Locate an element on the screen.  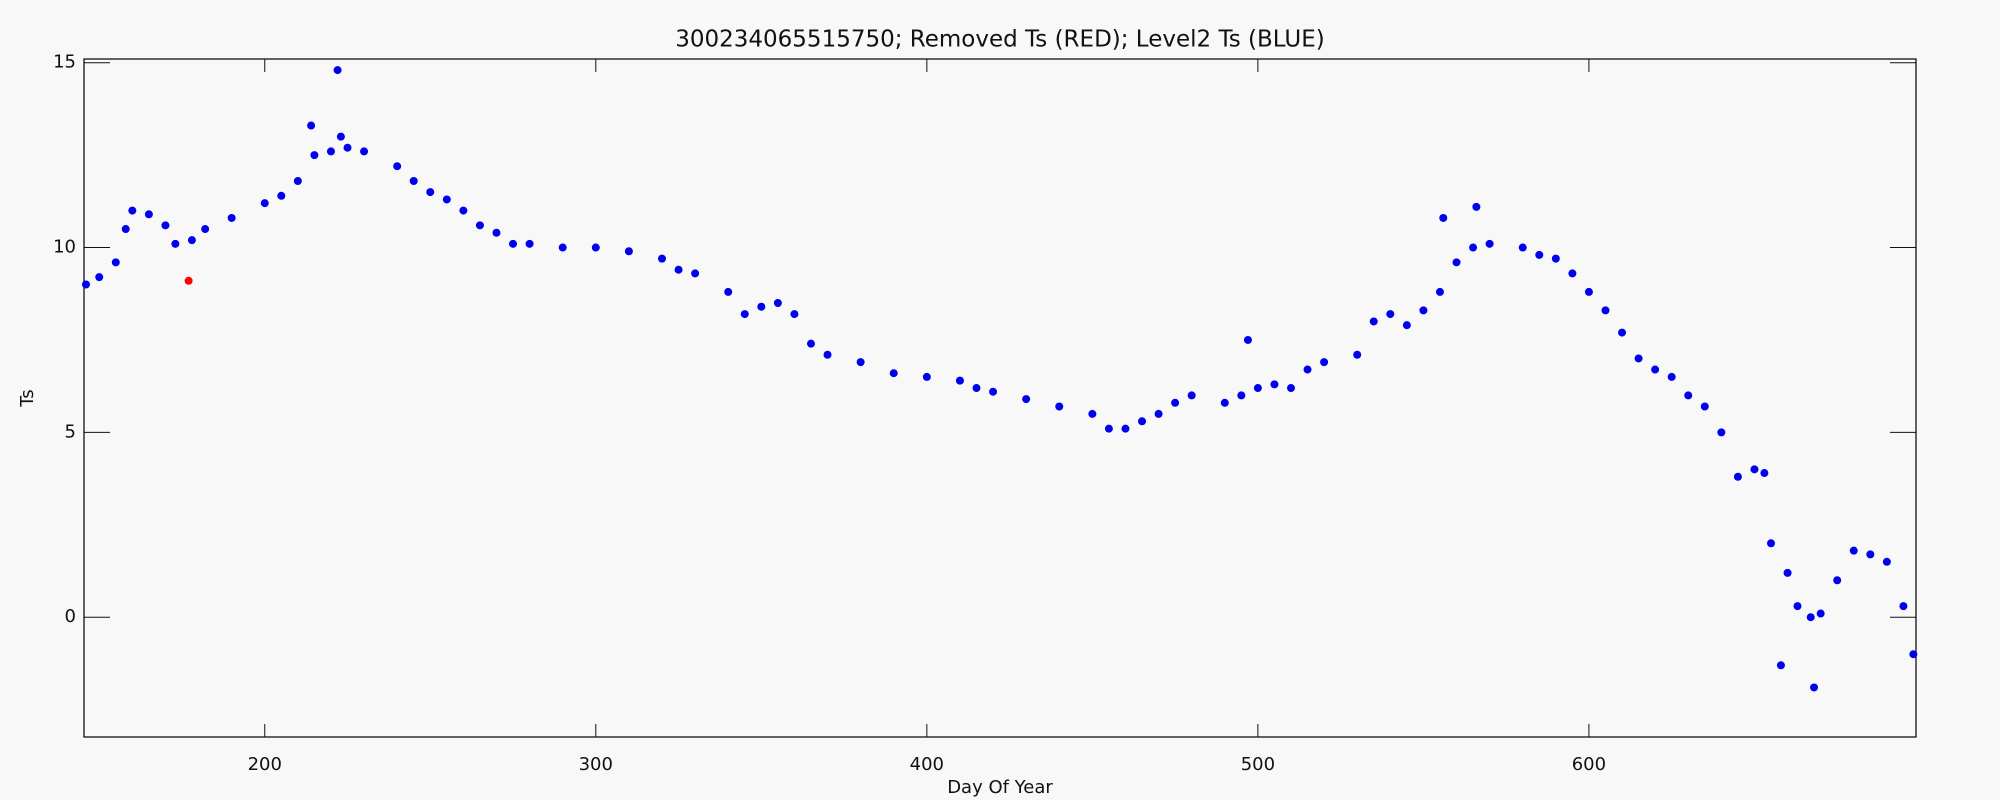
x-tick-label: 300 is located at coordinates (596, 764).